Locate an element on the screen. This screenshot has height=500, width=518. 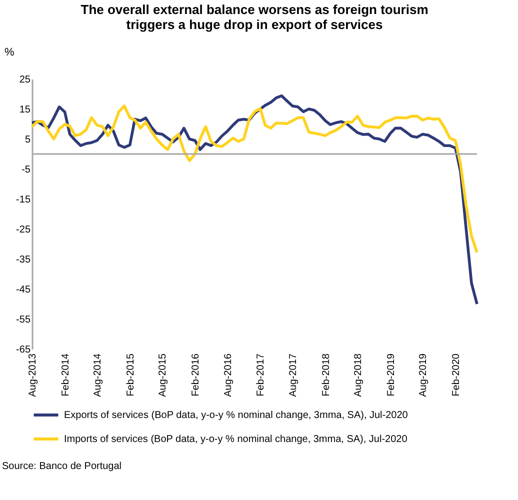
x-tick-label: Aug-2014 is located at coordinates (98, 375).